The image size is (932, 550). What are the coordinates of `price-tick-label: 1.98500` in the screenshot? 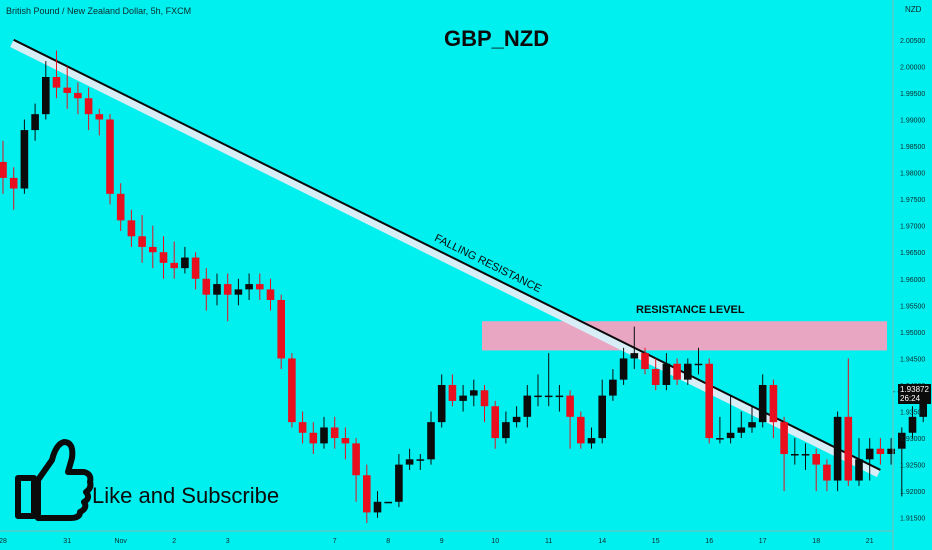 It's located at (912, 147).